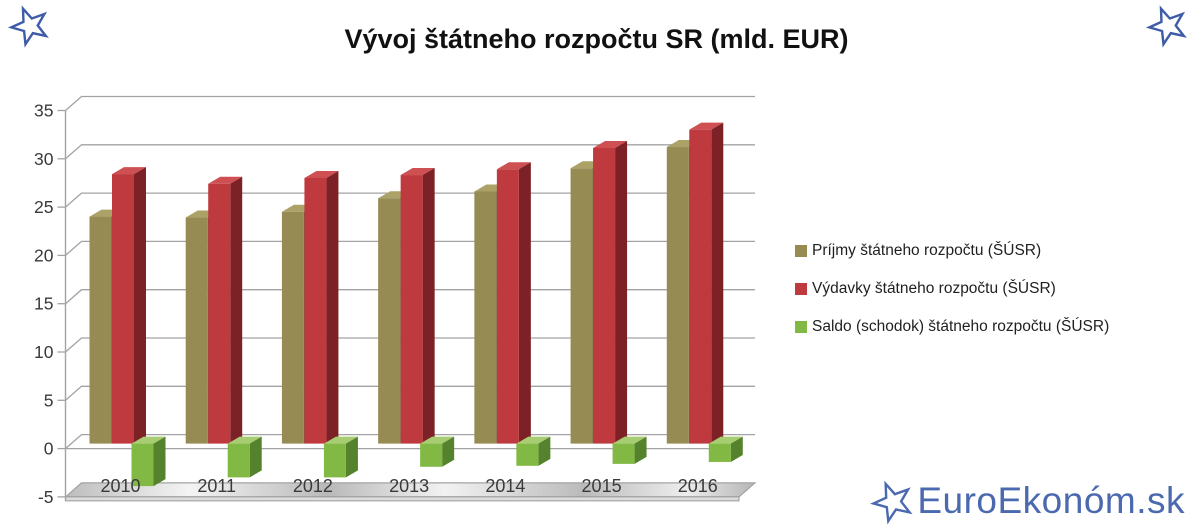 This screenshot has height=527, width=1193. What do you see at coordinates (321, 174) in the screenshot?
I see `bar-2012-s1-top` at bounding box center [321, 174].